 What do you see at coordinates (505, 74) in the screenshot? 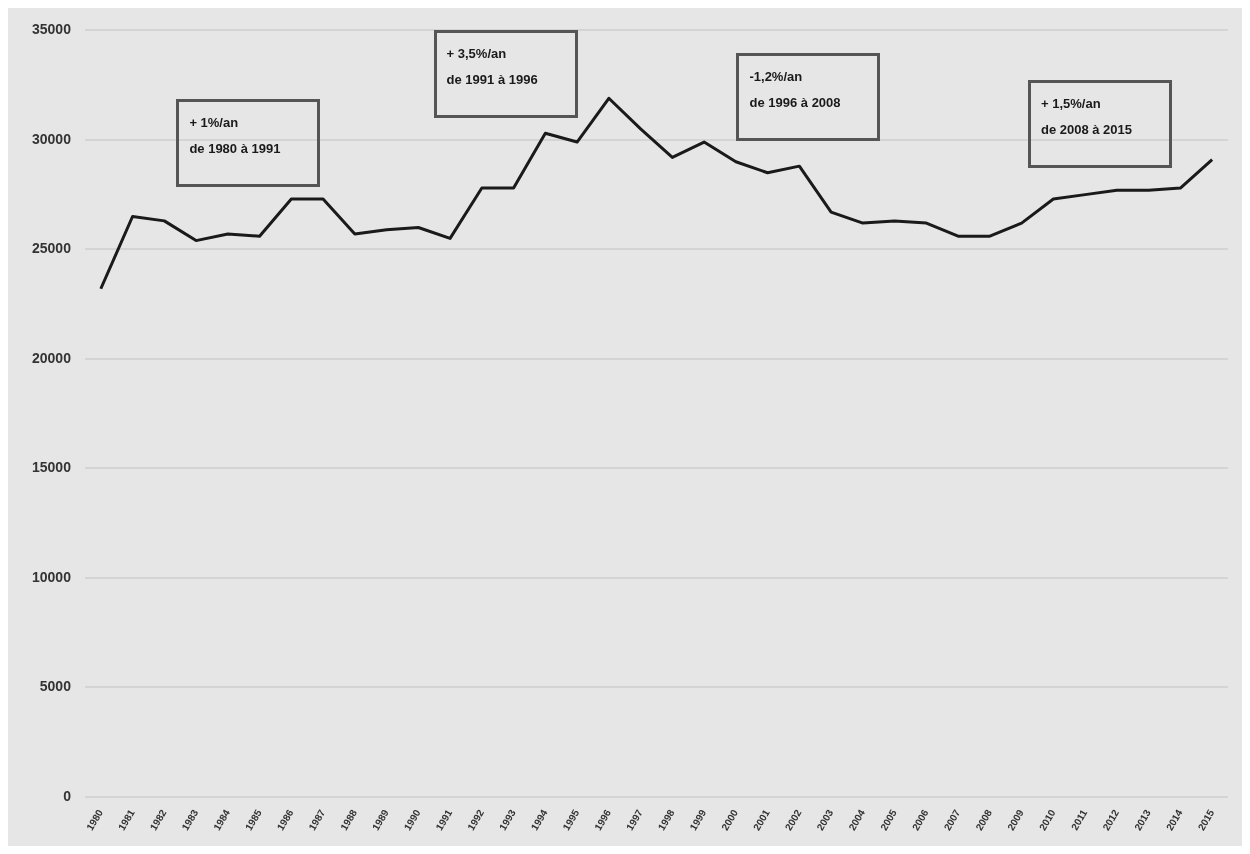
I see `annotation: + 3,5%/an de 1991 à 1996` at bounding box center [505, 74].